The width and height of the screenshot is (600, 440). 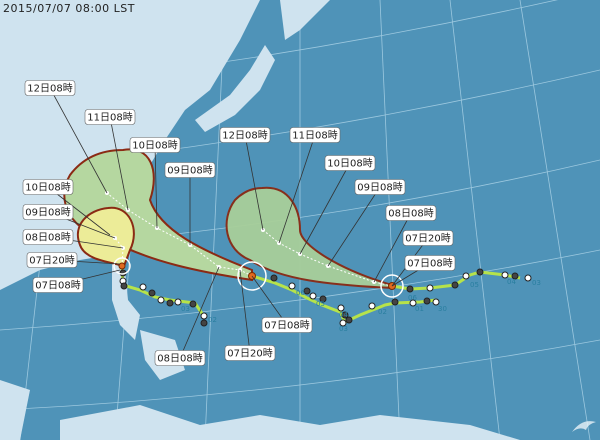 I want to click on forecast-label-east: 09日08時, so click(x=379, y=188).